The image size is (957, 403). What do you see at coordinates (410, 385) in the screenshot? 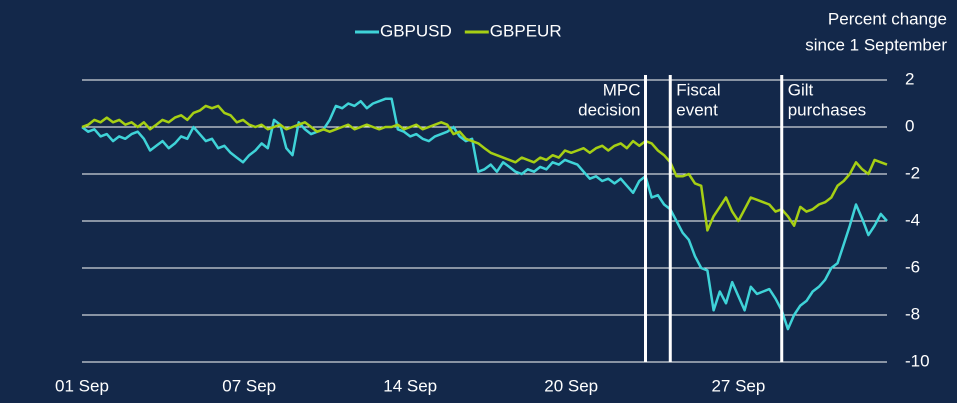
I see `x-tick-label: 14 Sep` at bounding box center [410, 385].